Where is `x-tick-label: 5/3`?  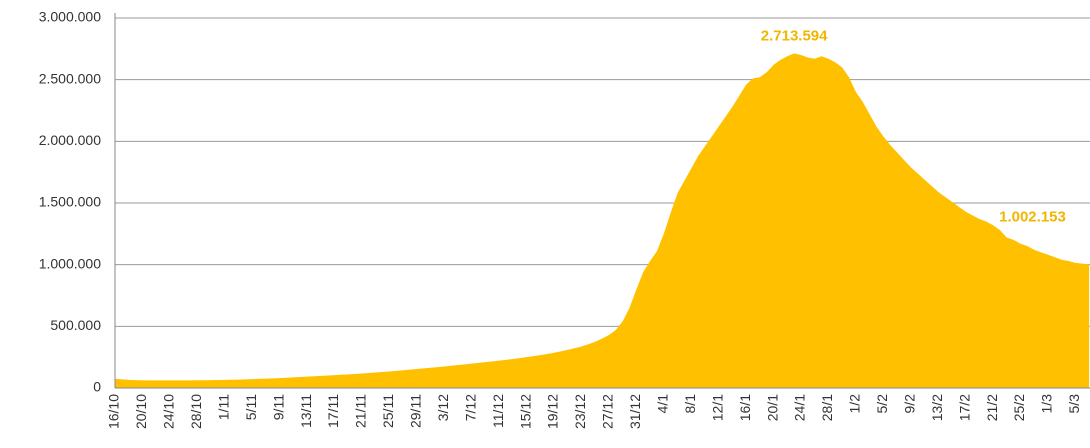
x-tick-label: 5/3 is located at coordinates (1074, 404).